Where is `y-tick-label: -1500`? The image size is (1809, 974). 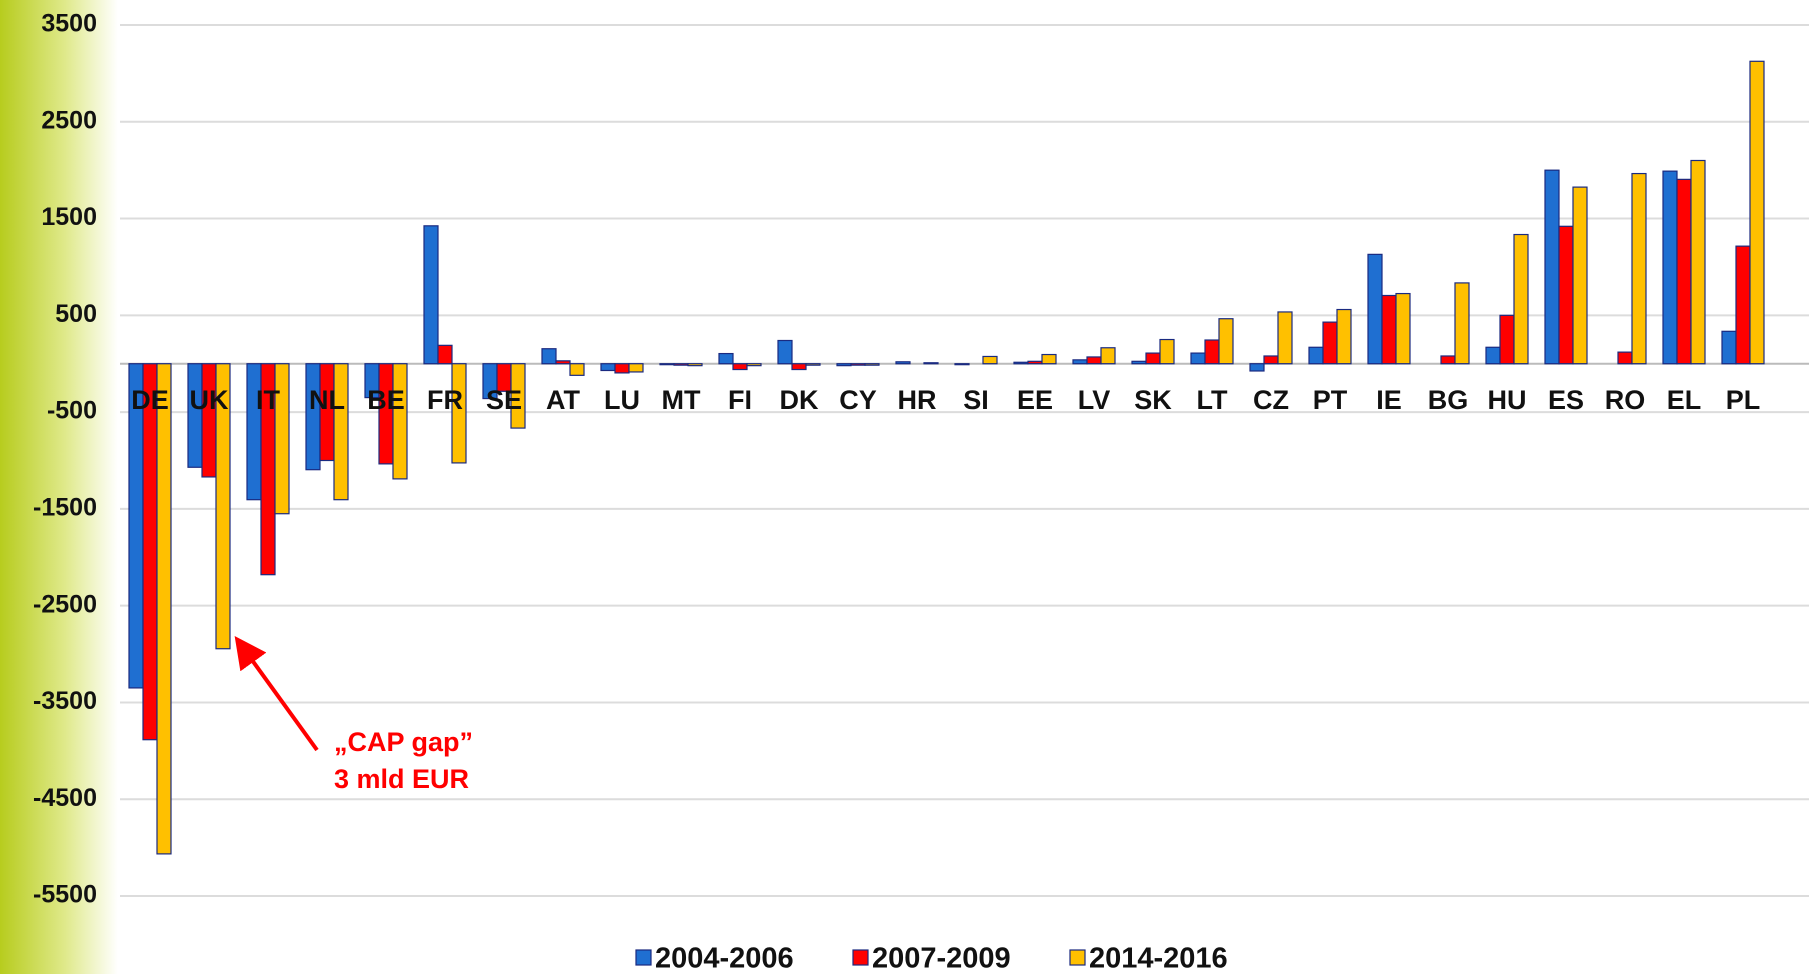 y-tick-label: -1500 is located at coordinates (65, 507).